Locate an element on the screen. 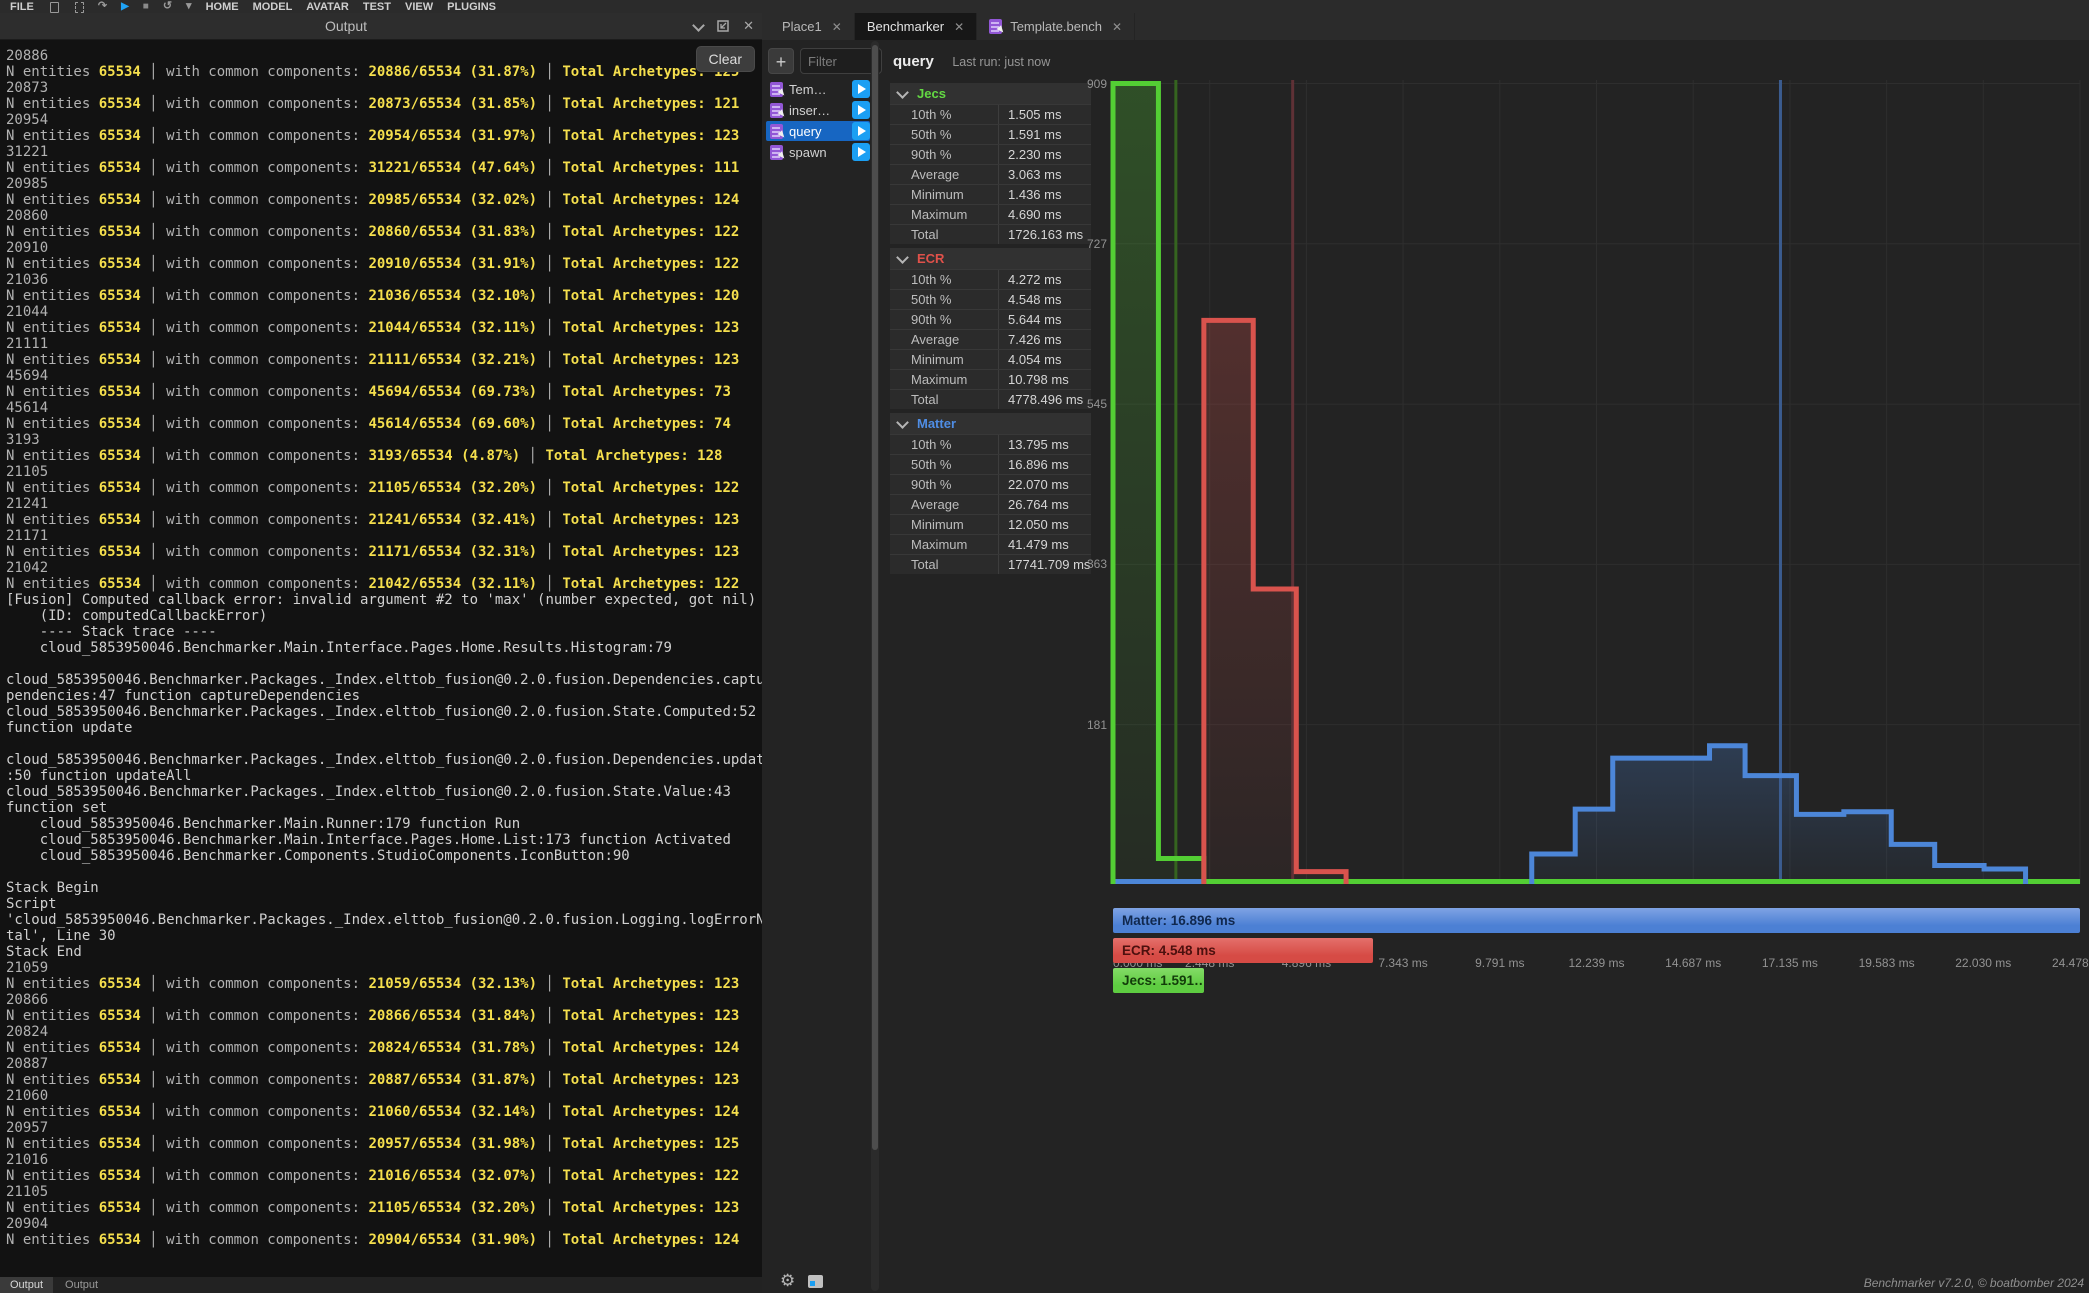 The width and height of the screenshot is (2089, 1293). add-benchmark-button: + is located at coordinates (781, 61).